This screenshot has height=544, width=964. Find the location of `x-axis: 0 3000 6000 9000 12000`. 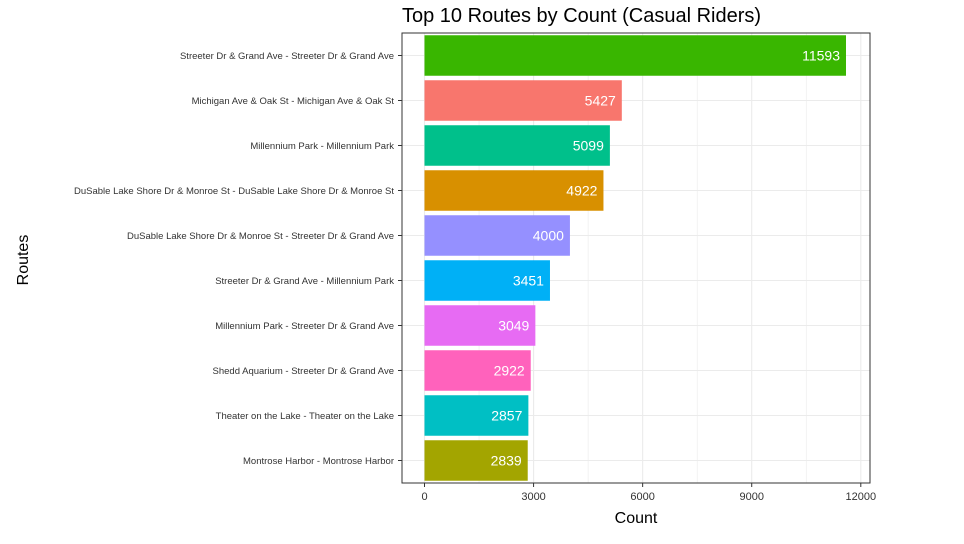

x-axis: 0 3000 6000 9000 12000 is located at coordinates (648, 493).